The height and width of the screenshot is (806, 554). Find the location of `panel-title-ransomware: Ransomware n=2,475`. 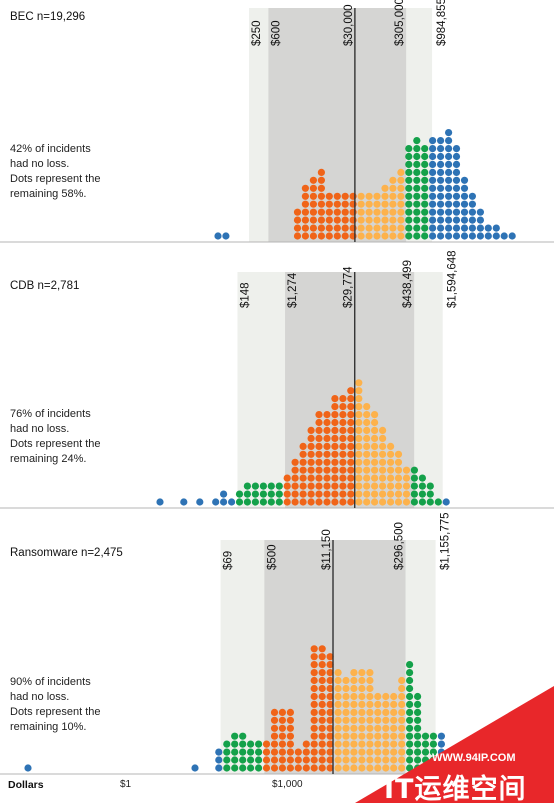

panel-title-ransomware: Ransomware n=2,475 is located at coordinates (66, 553).